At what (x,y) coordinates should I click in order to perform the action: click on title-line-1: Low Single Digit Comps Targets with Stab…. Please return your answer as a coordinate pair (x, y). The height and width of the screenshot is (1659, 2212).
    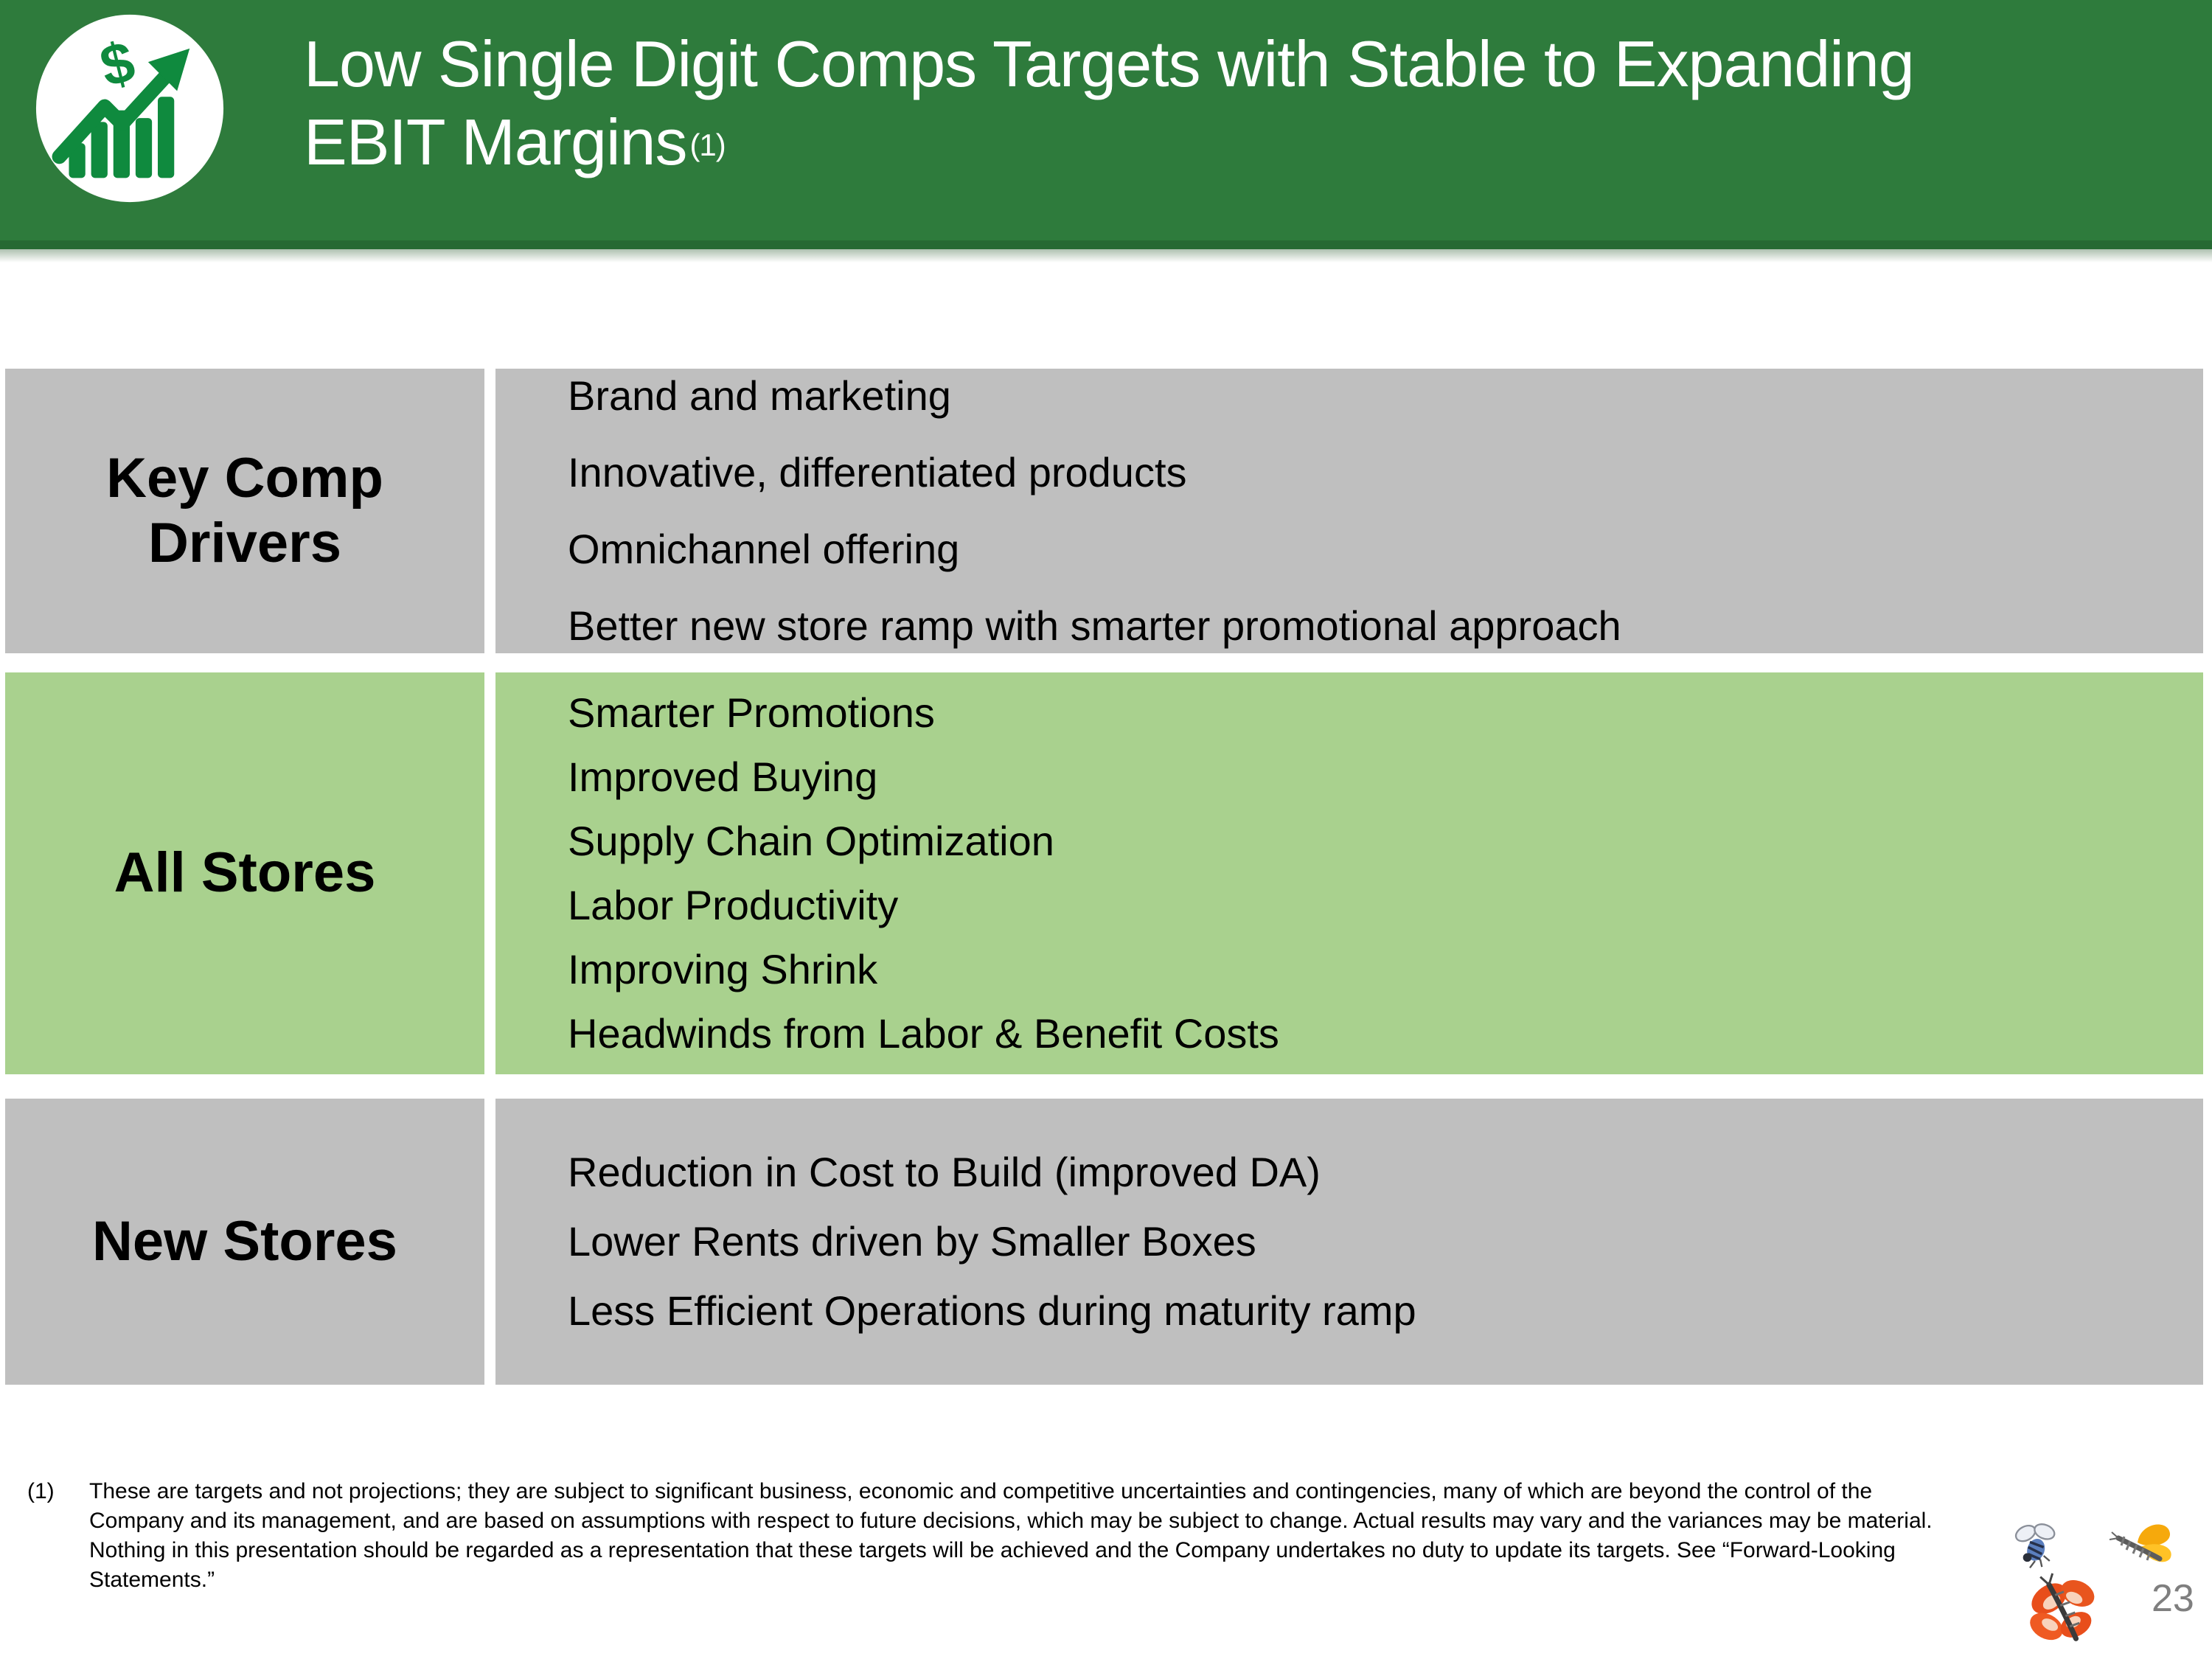
    Looking at the image, I should click on (1109, 63).